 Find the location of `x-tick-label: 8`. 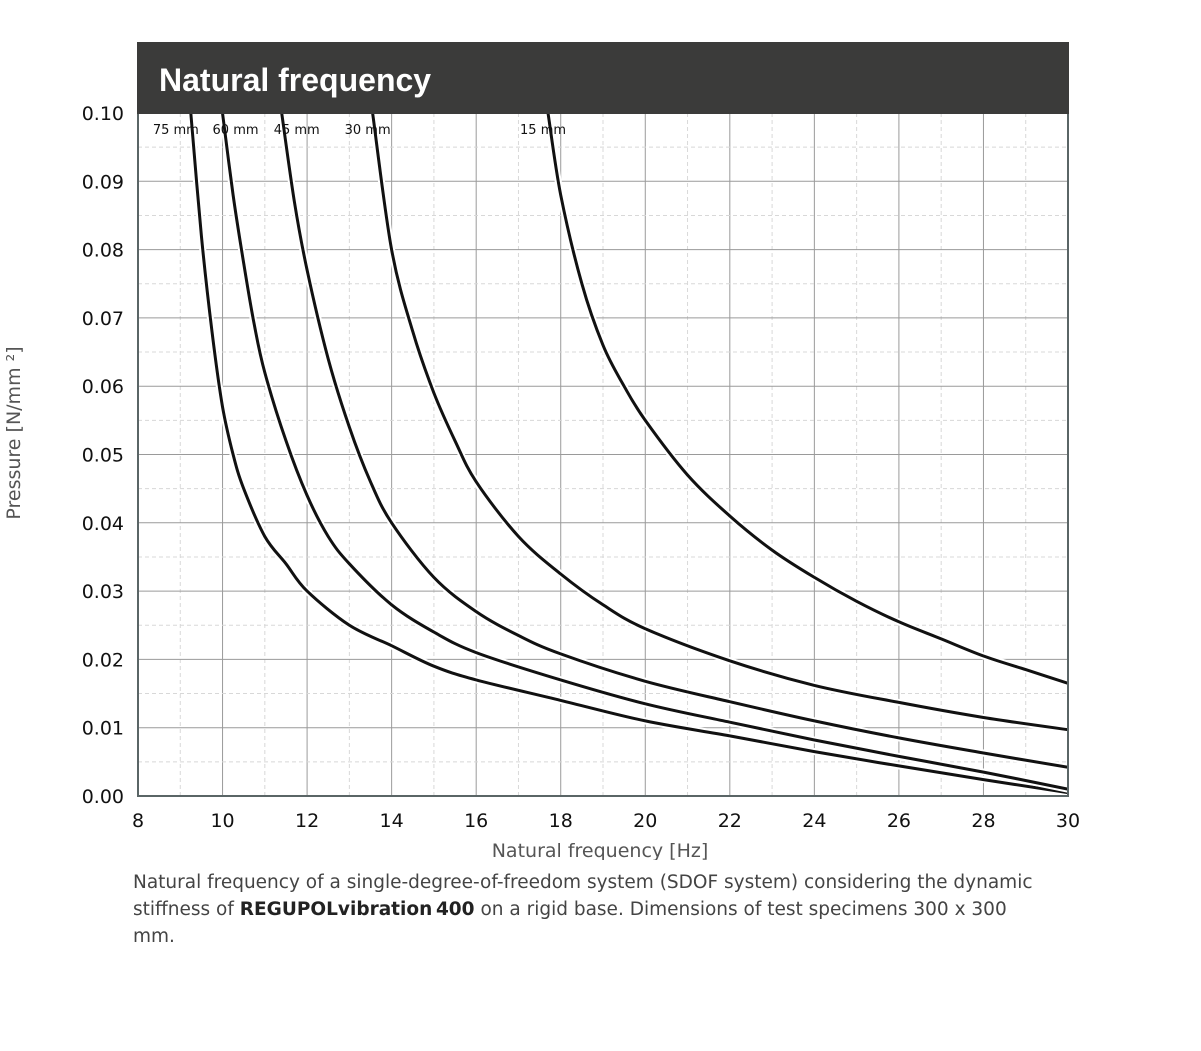

x-tick-label: 8 is located at coordinates (138, 821).